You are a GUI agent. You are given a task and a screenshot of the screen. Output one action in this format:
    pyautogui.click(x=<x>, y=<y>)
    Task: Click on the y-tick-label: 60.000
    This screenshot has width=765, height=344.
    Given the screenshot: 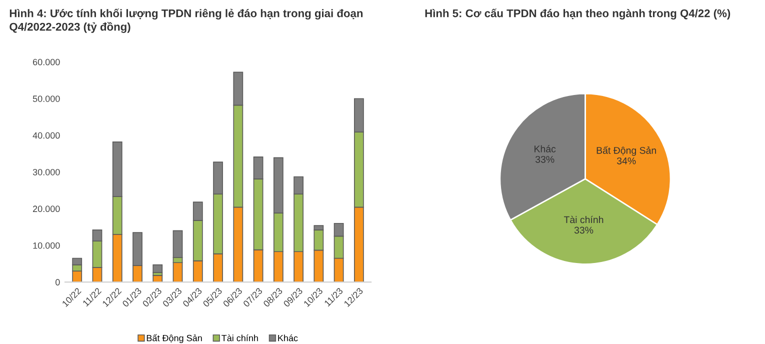 What is the action you would take?
    pyautogui.click(x=46, y=62)
    